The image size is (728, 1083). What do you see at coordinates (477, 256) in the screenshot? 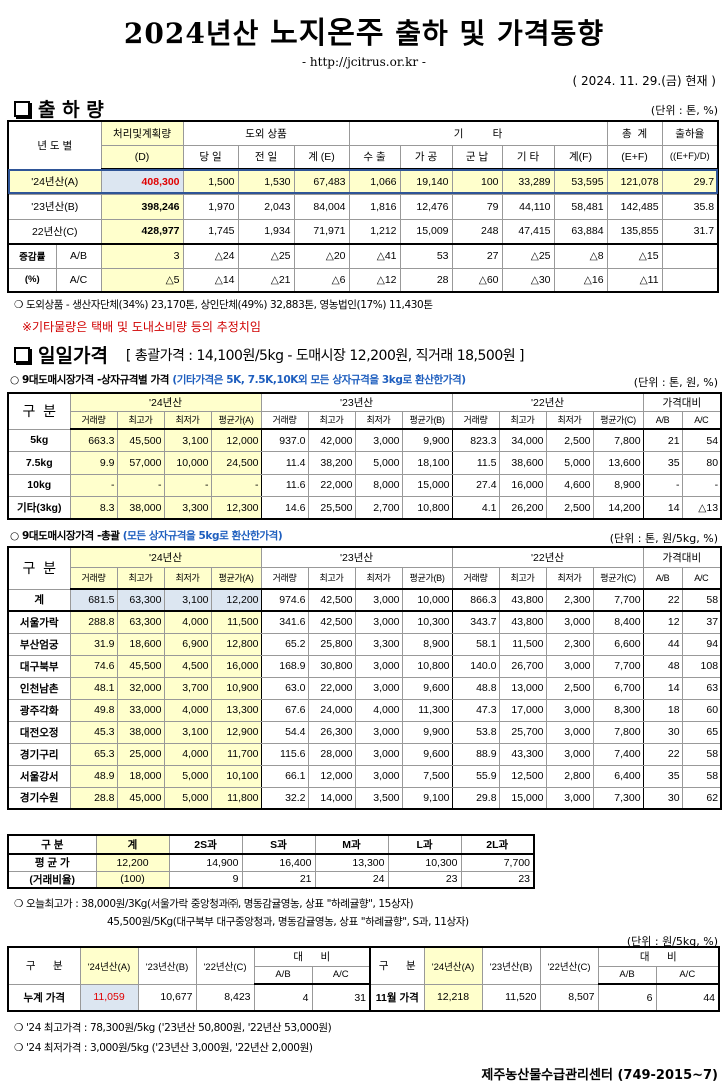
I see `table-cell: 27` at bounding box center [477, 256].